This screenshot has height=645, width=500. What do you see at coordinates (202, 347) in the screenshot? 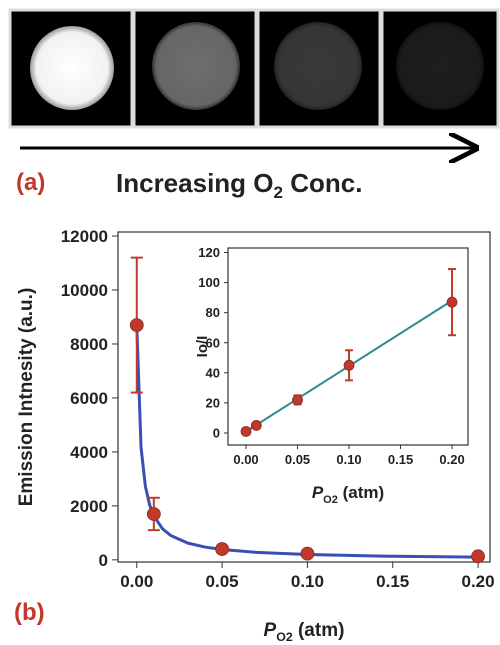
I see `y-axis-label: Io/I` at bounding box center [202, 347].